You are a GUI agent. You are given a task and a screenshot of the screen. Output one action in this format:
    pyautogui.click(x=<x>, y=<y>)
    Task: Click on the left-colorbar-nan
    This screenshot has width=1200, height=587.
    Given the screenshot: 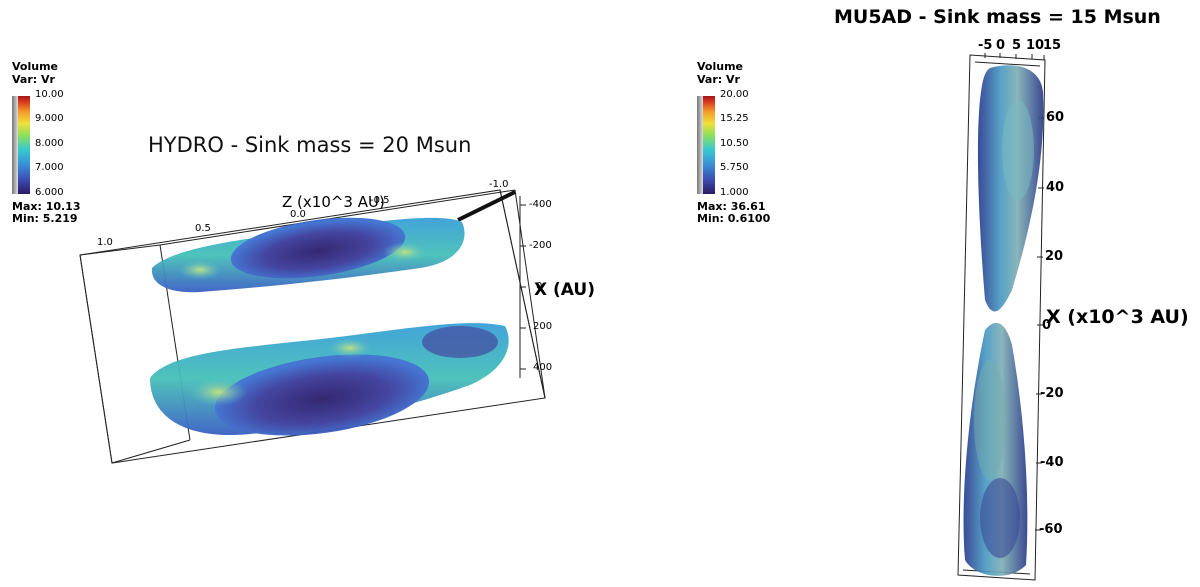 What is the action you would take?
    pyautogui.click(x=15, y=145)
    